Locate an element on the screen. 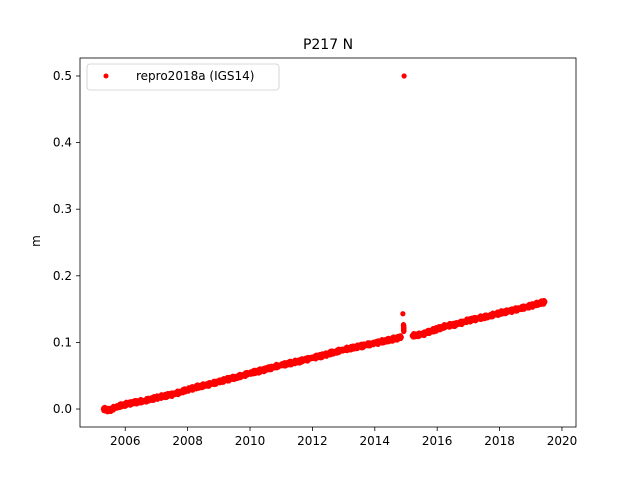  x-tick-label: 2006 is located at coordinates (125, 441).